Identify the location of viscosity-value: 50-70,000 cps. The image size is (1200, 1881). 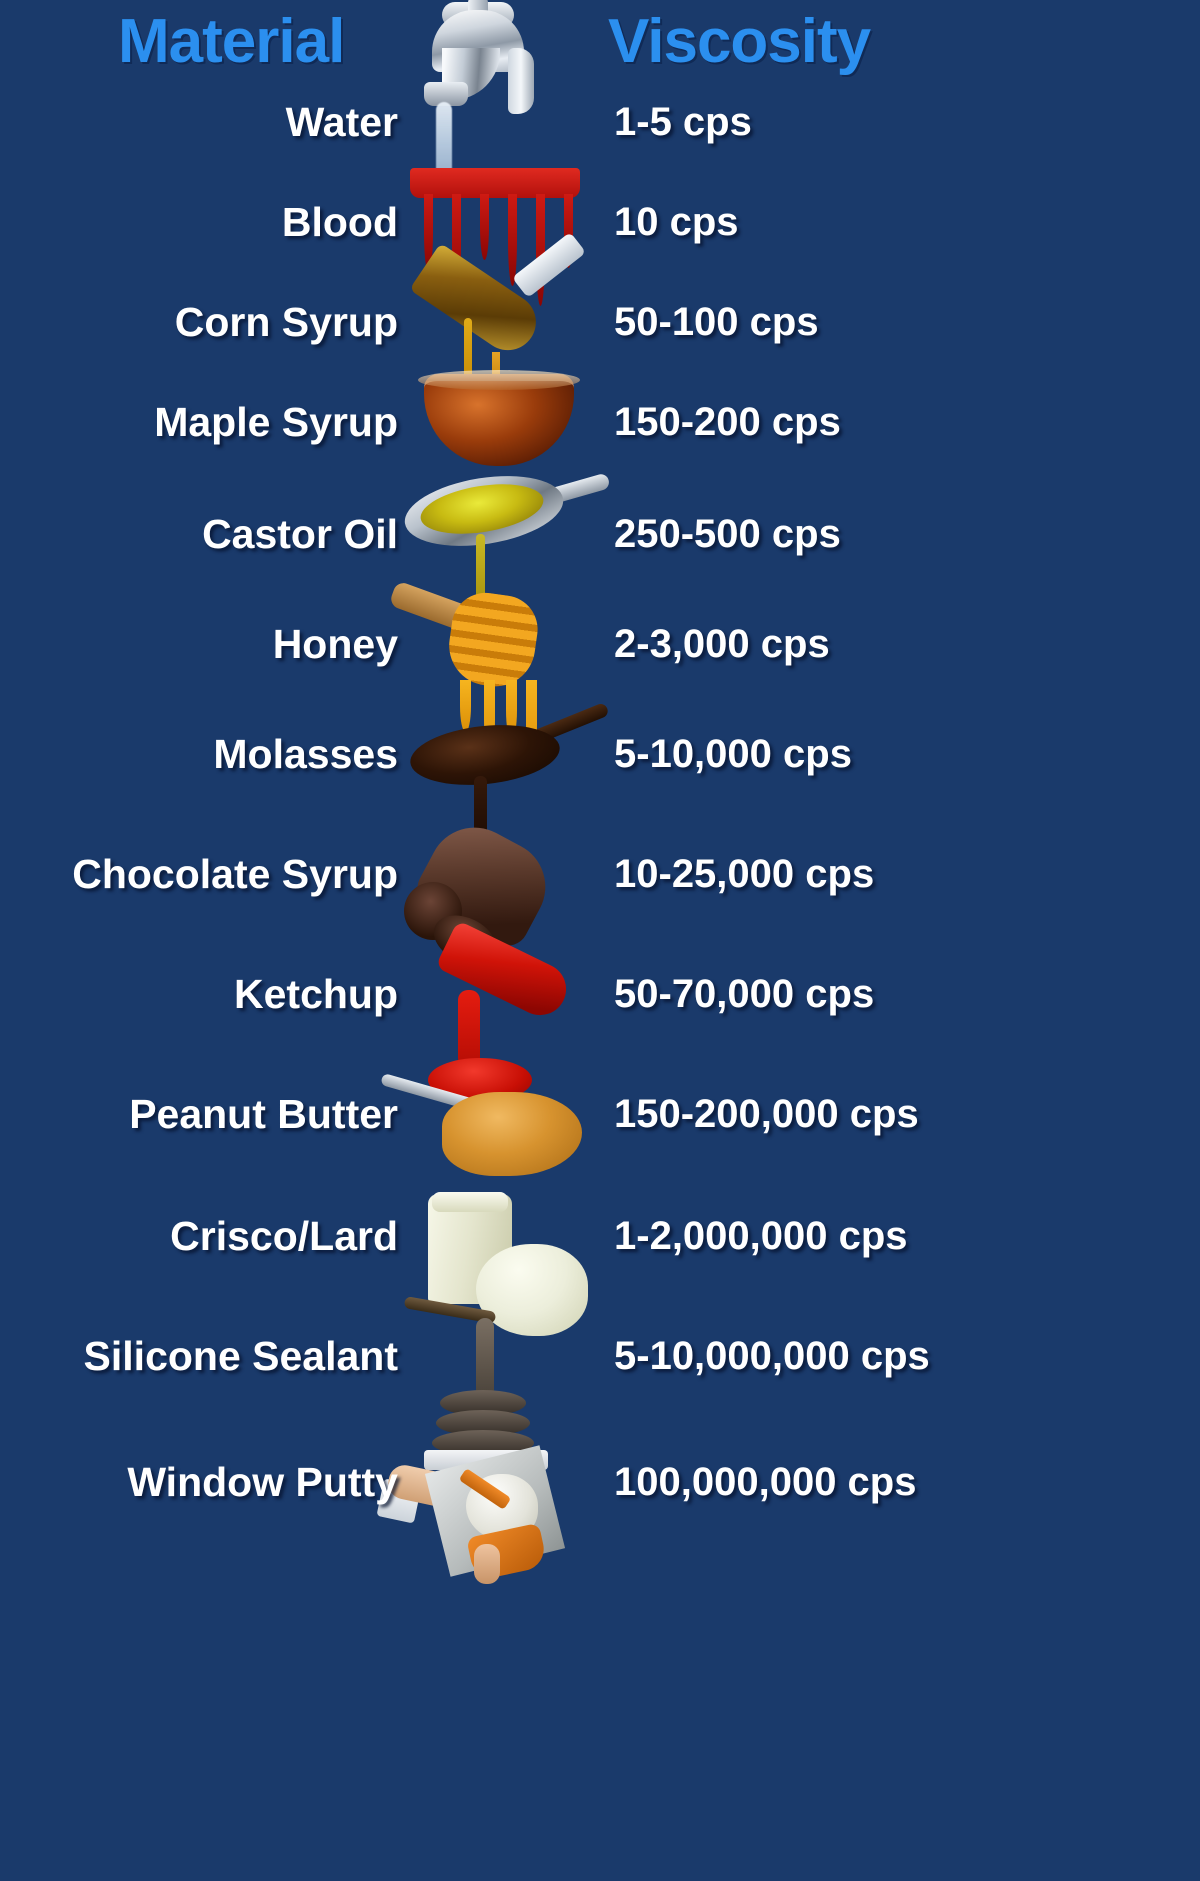
(744, 993).